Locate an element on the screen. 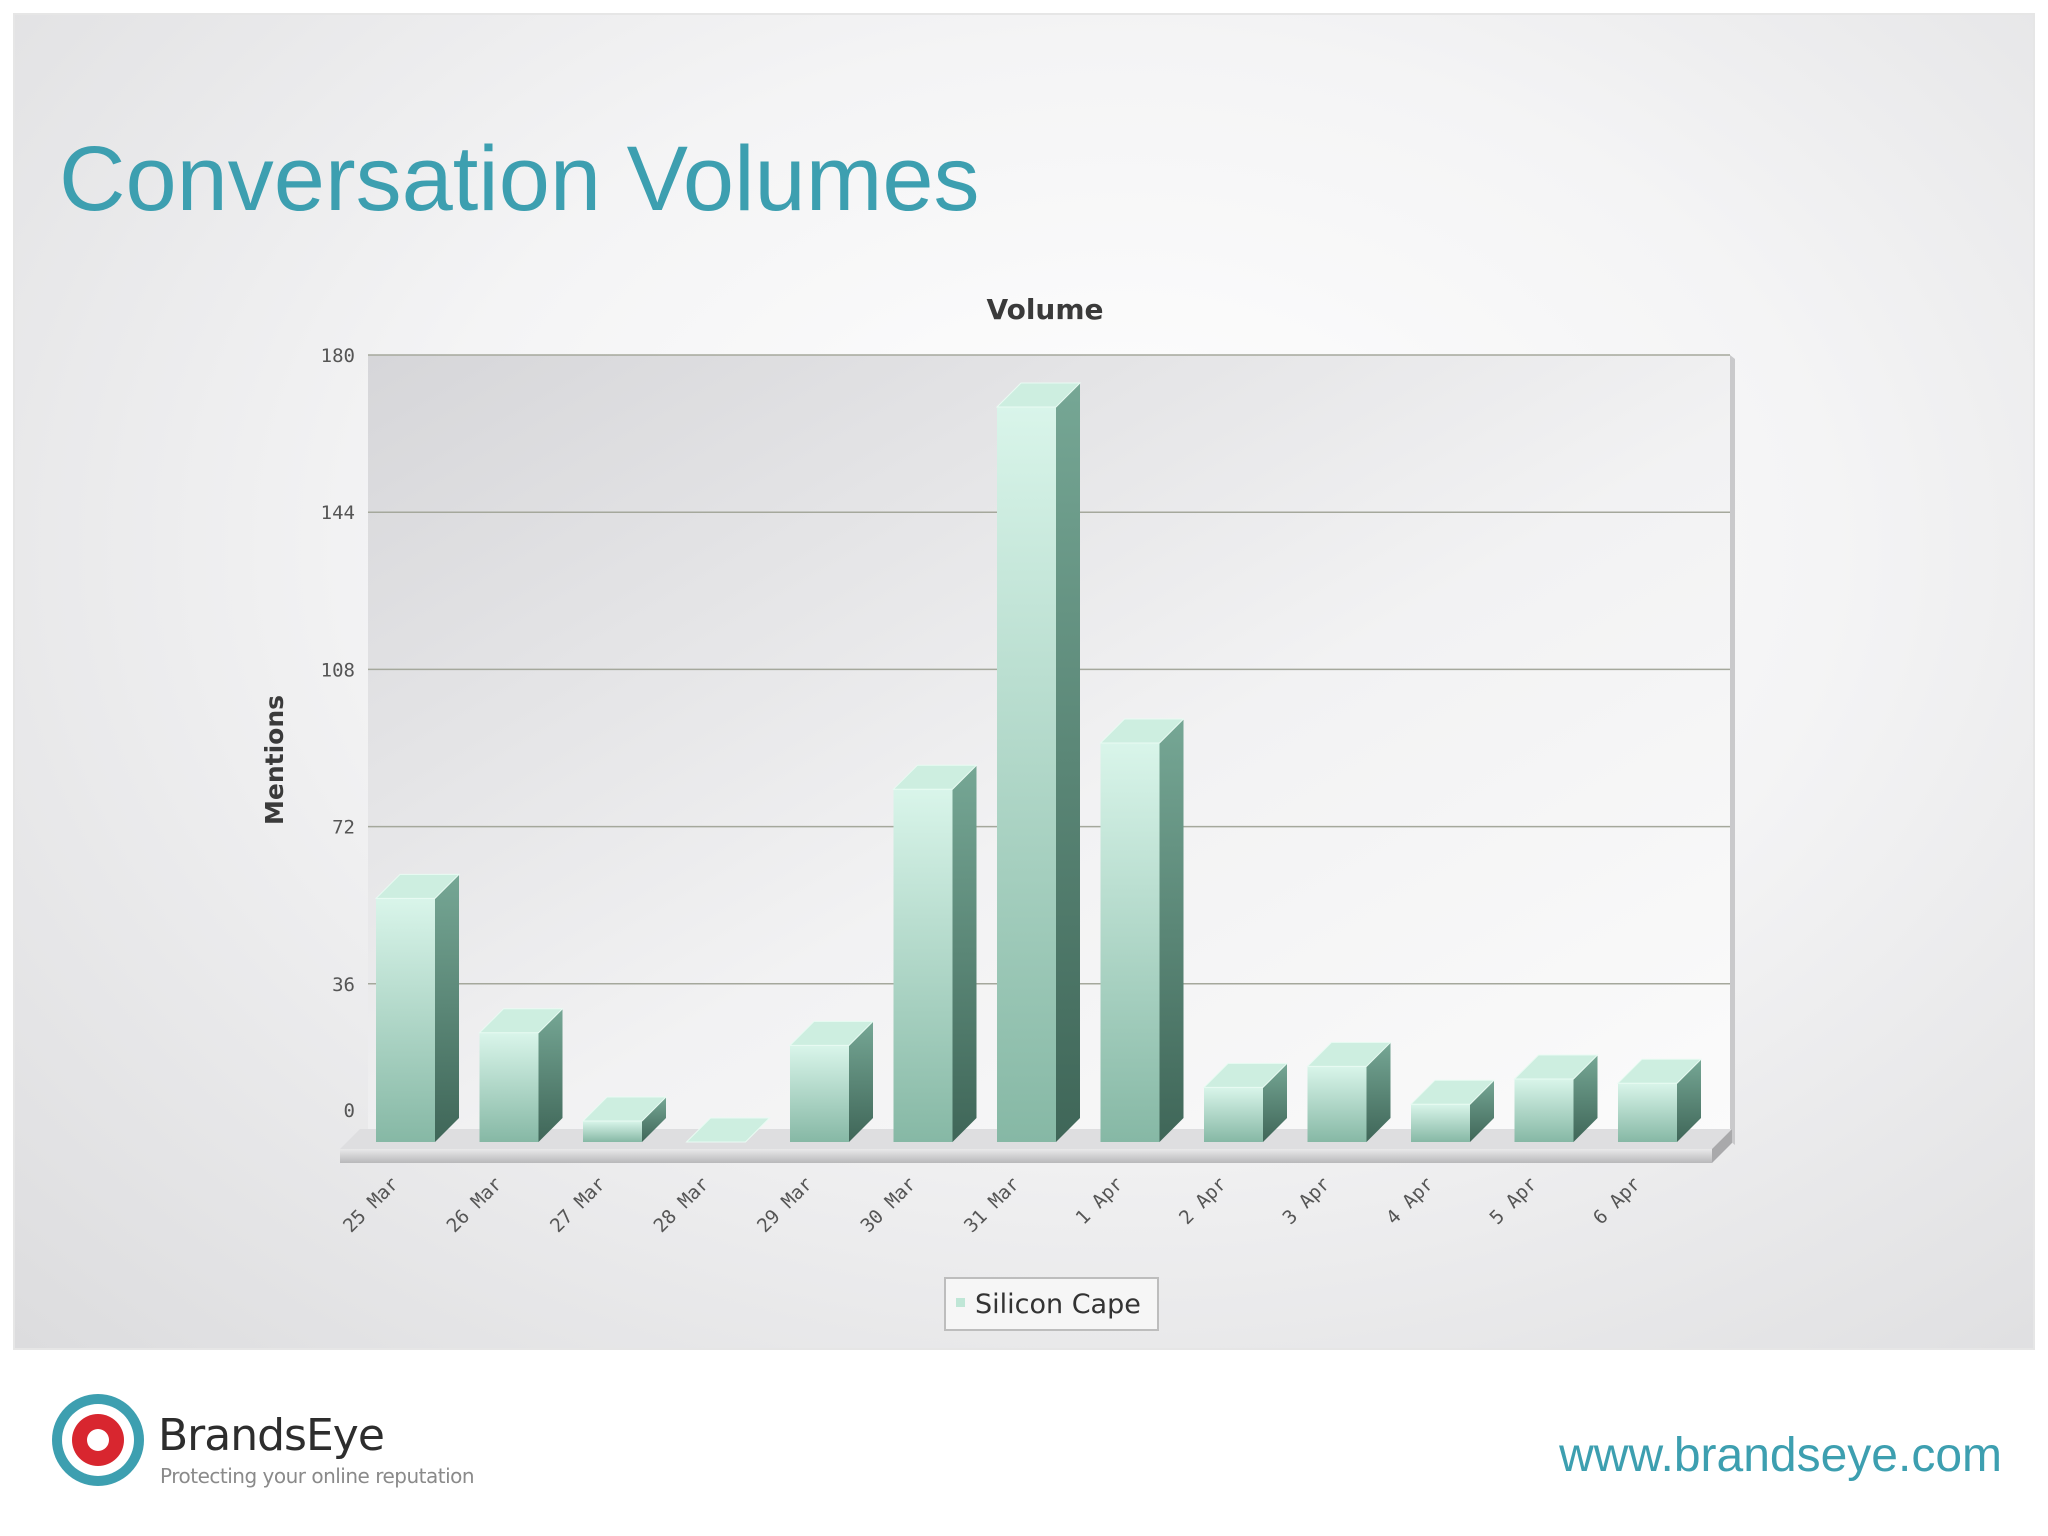 This screenshot has width=2048, height=1536. x-tick-label: 5 Apr is located at coordinates (1514, 1201).